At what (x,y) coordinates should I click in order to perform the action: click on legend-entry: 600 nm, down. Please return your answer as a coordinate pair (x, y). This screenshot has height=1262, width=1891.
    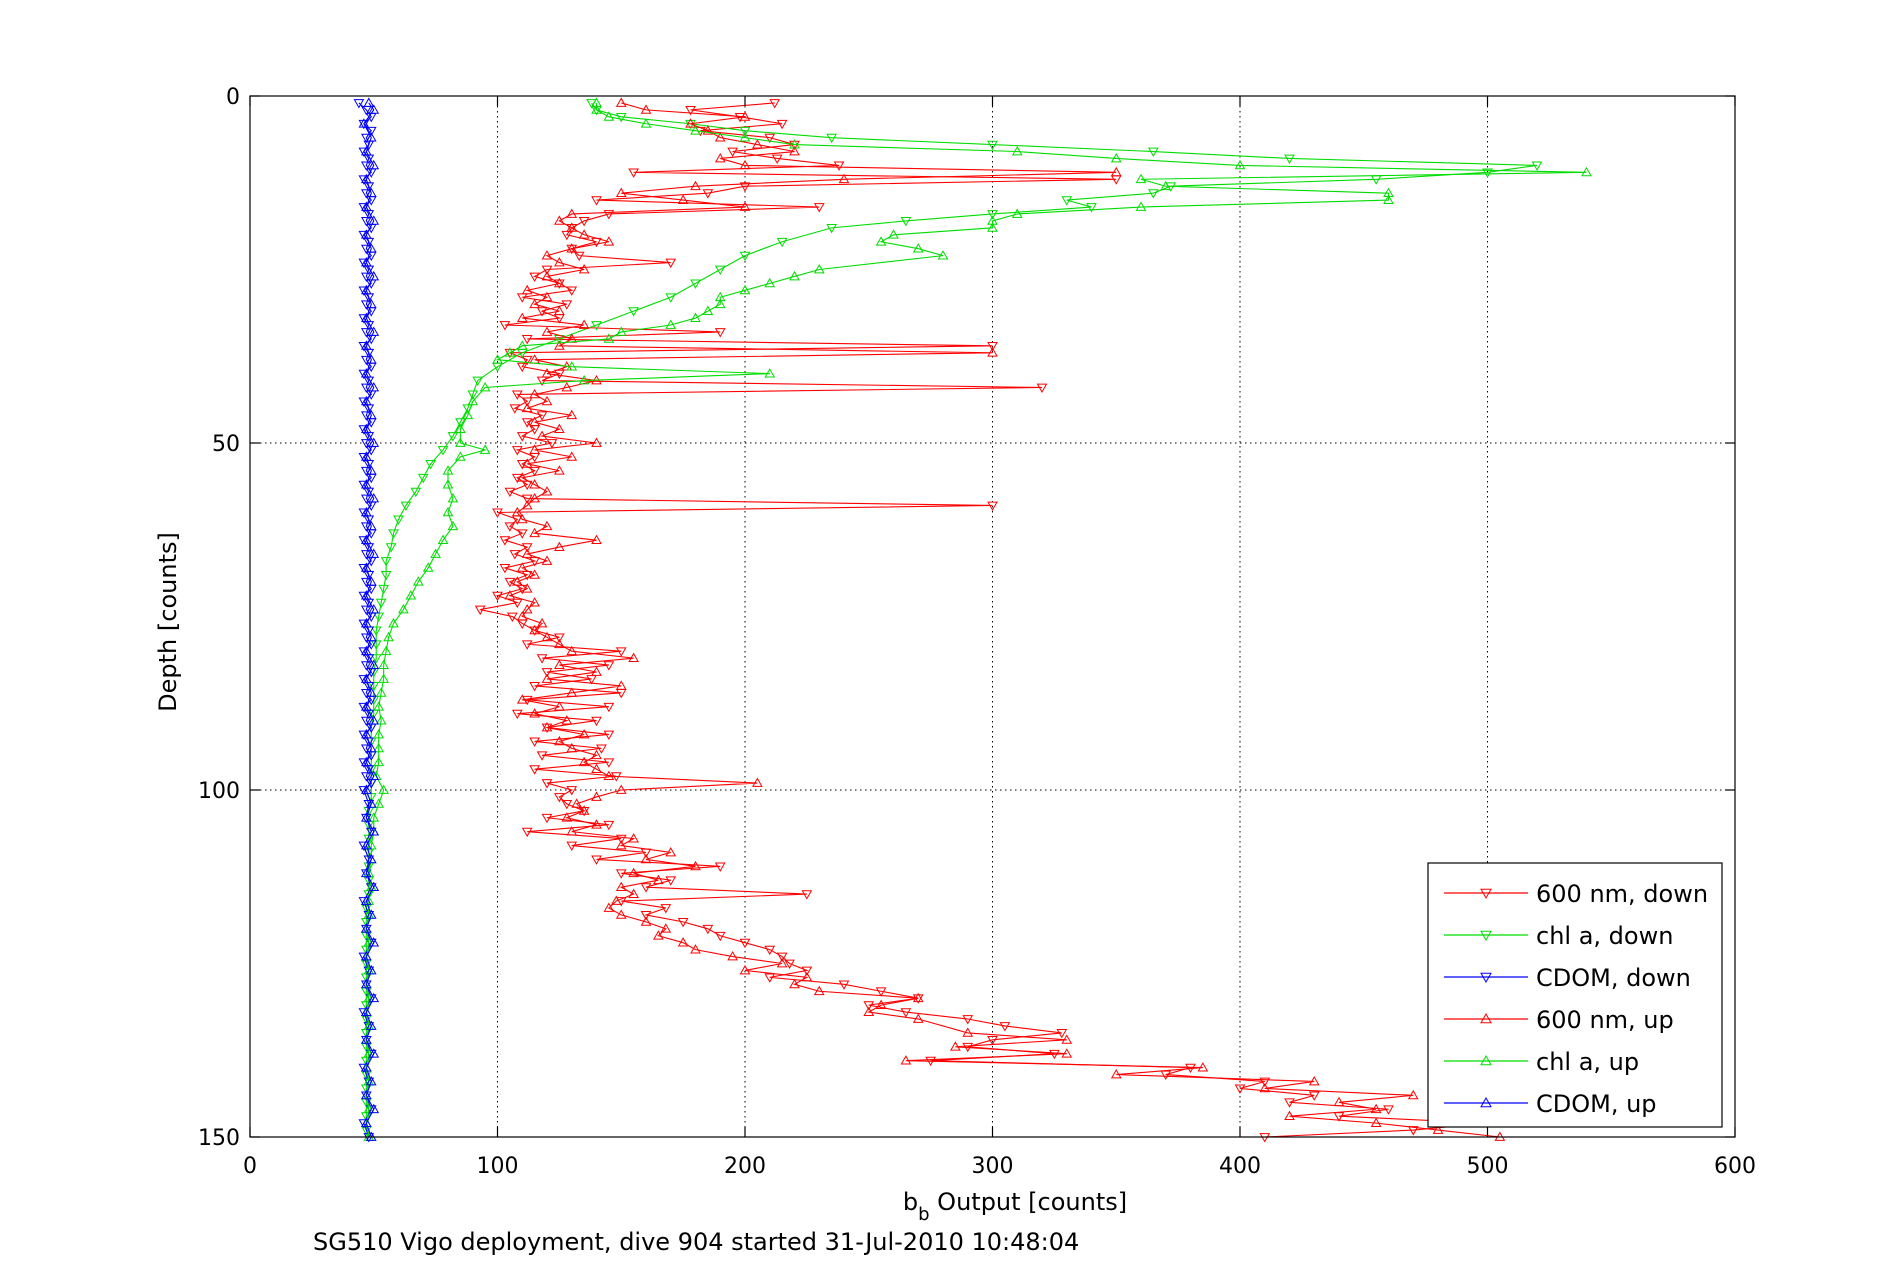
    Looking at the image, I should click on (1576, 894).